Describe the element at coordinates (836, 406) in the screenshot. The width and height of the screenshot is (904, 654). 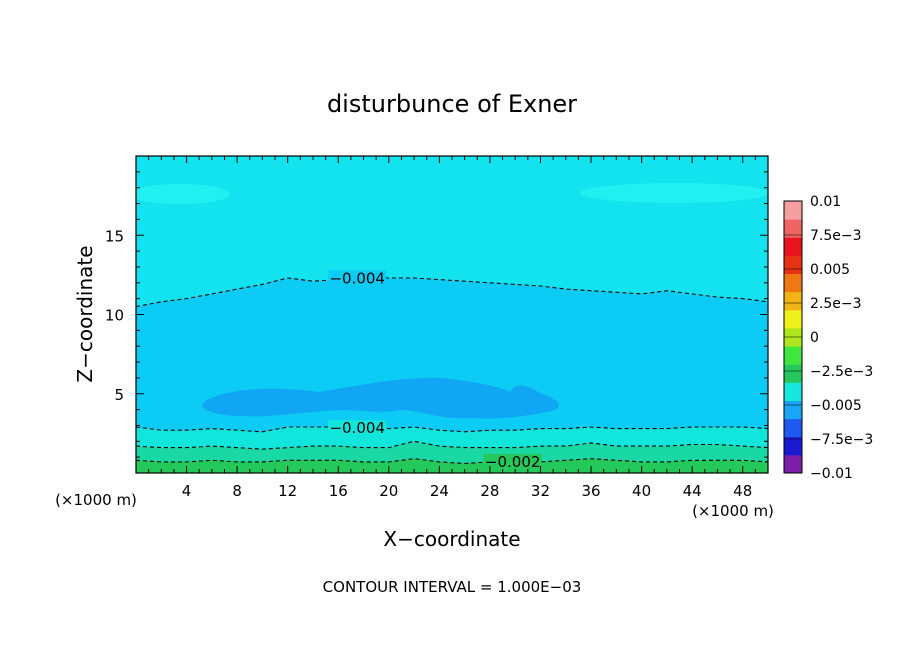
I see `colorbar-label: −0.005` at that location.